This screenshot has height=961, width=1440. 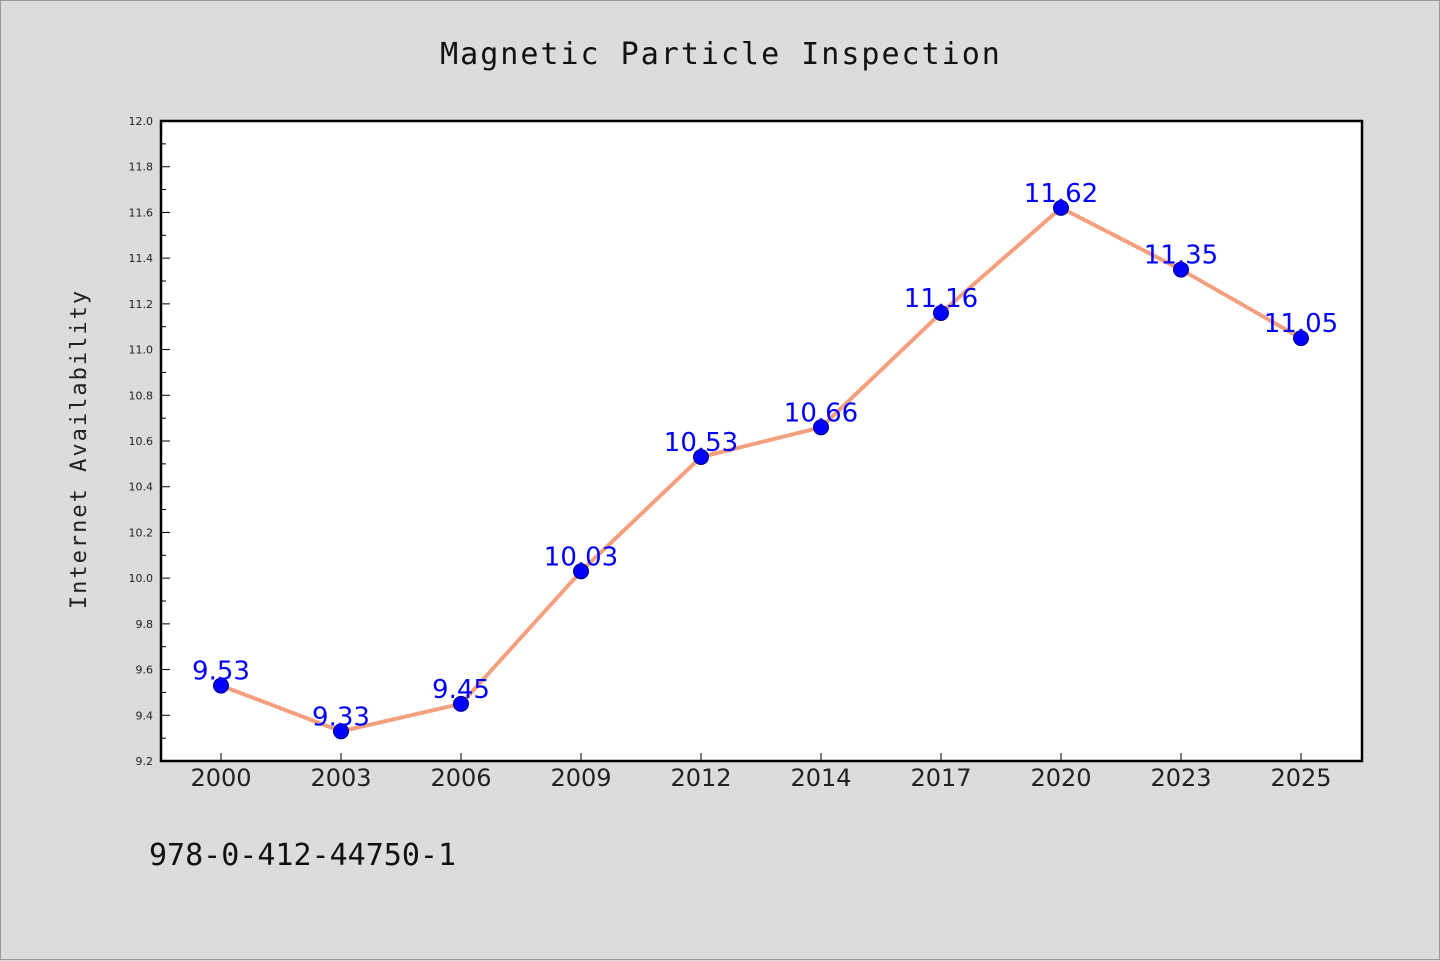 What do you see at coordinates (820, 778) in the screenshot?
I see `x-tick-label: 2014` at bounding box center [820, 778].